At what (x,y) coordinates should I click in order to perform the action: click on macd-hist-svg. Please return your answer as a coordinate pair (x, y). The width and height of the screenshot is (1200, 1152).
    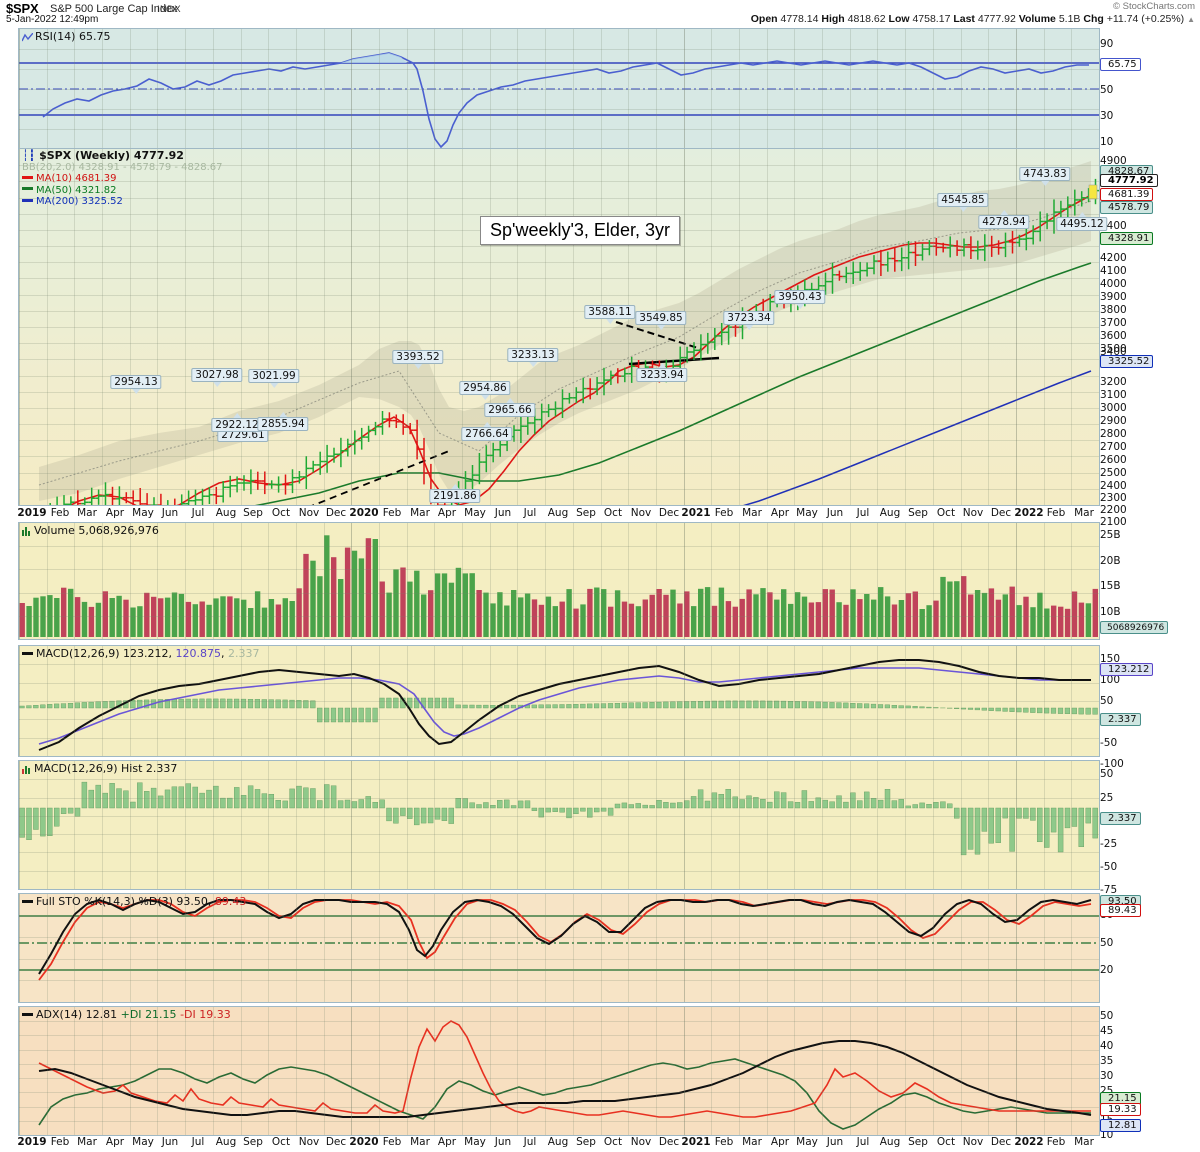
    Looking at the image, I should click on (558, 818).